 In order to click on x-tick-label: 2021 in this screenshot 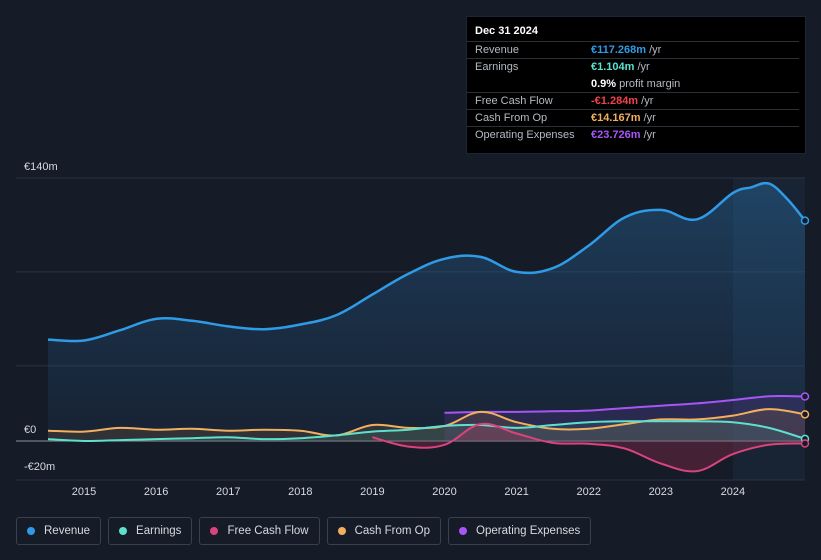, I will do `click(516, 492)`.